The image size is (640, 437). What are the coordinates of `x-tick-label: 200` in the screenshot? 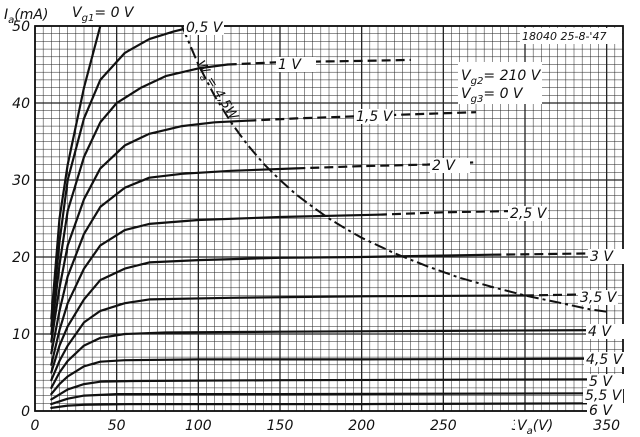 It's located at (361, 426).